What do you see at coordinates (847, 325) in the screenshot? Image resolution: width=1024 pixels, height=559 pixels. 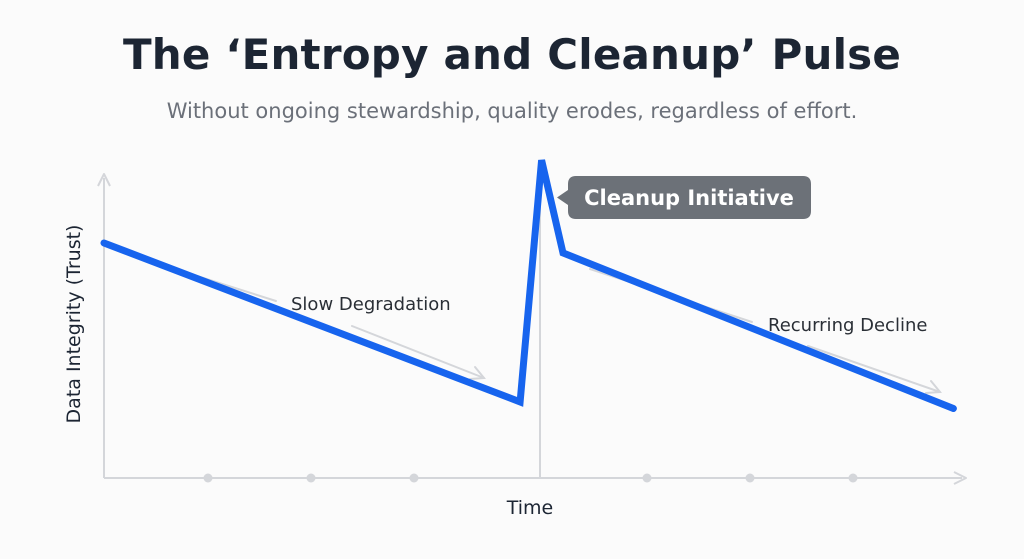 I see `annotation-recurring-decline: Recurring Decline` at bounding box center [847, 325].